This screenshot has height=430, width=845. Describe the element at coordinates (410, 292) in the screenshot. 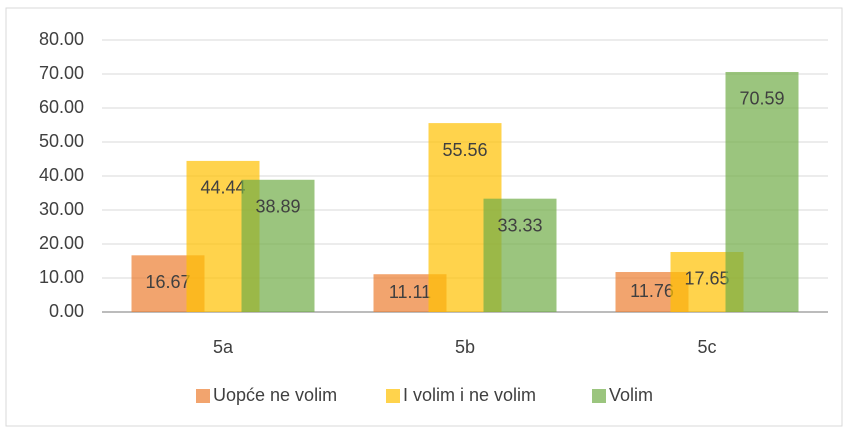

I see `data-label: 11.11` at that location.